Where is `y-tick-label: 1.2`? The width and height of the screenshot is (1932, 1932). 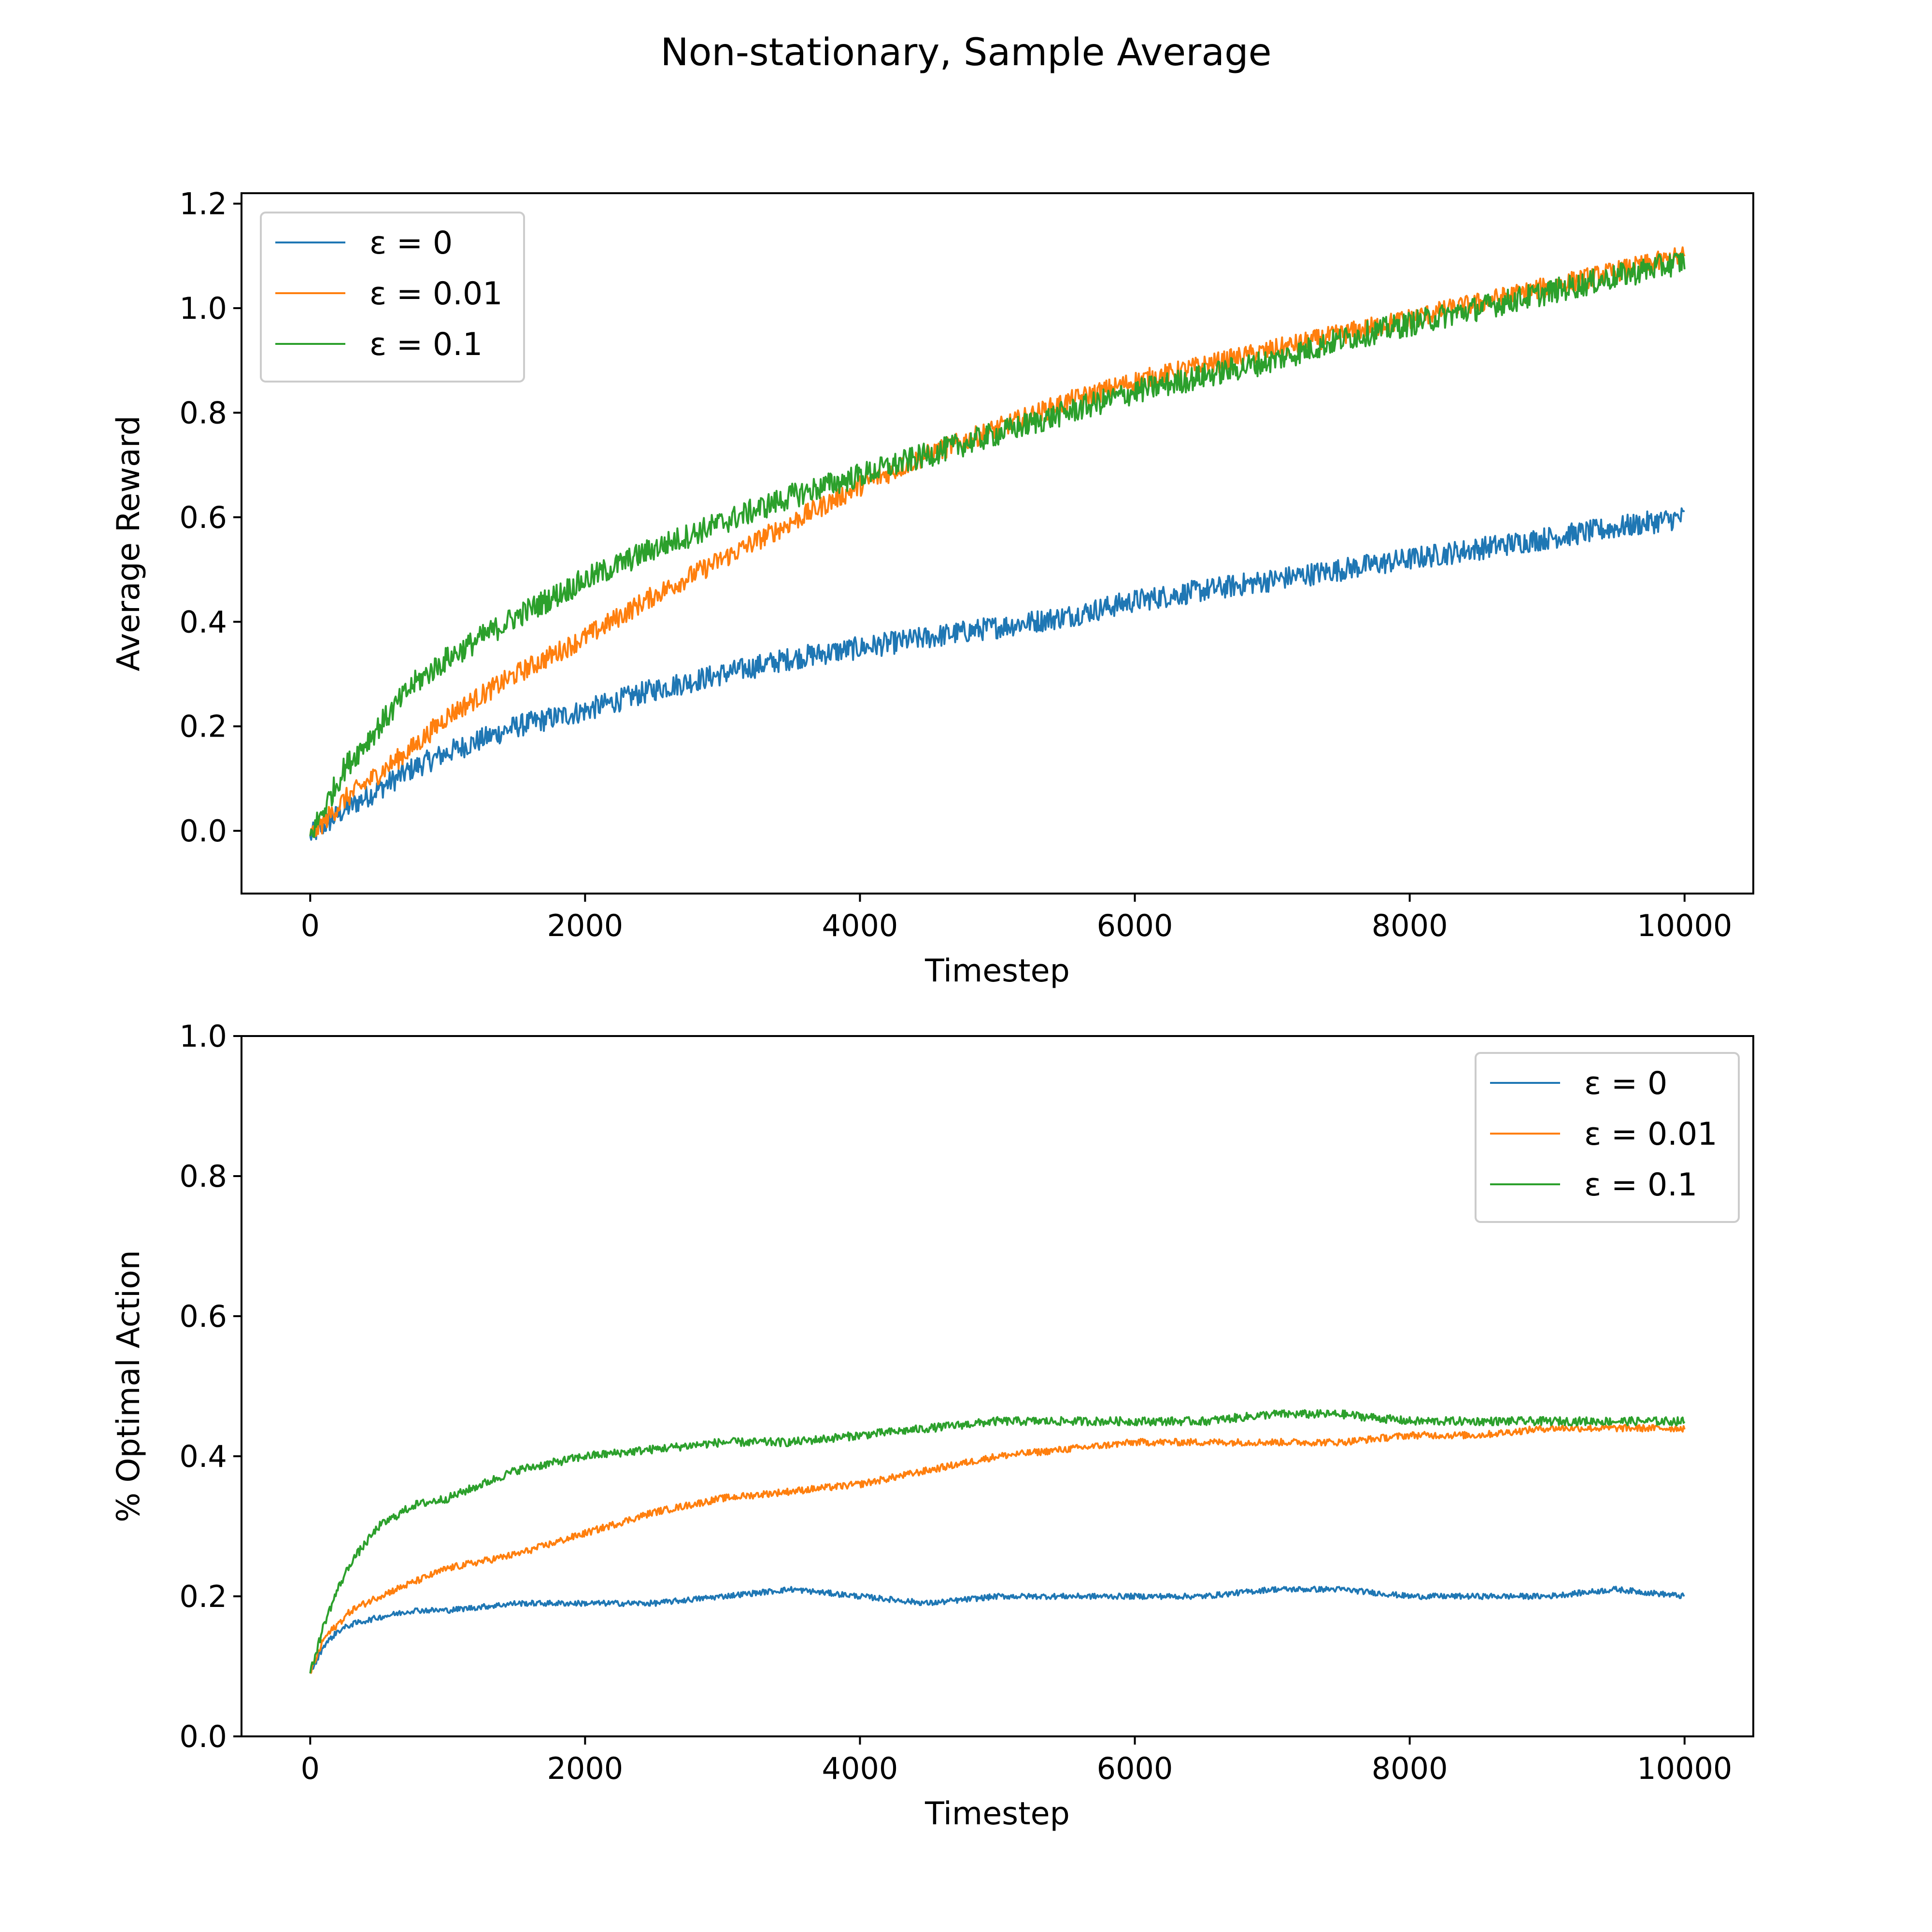 y-tick-label: 1.2 is located at coordinates (203, 204).